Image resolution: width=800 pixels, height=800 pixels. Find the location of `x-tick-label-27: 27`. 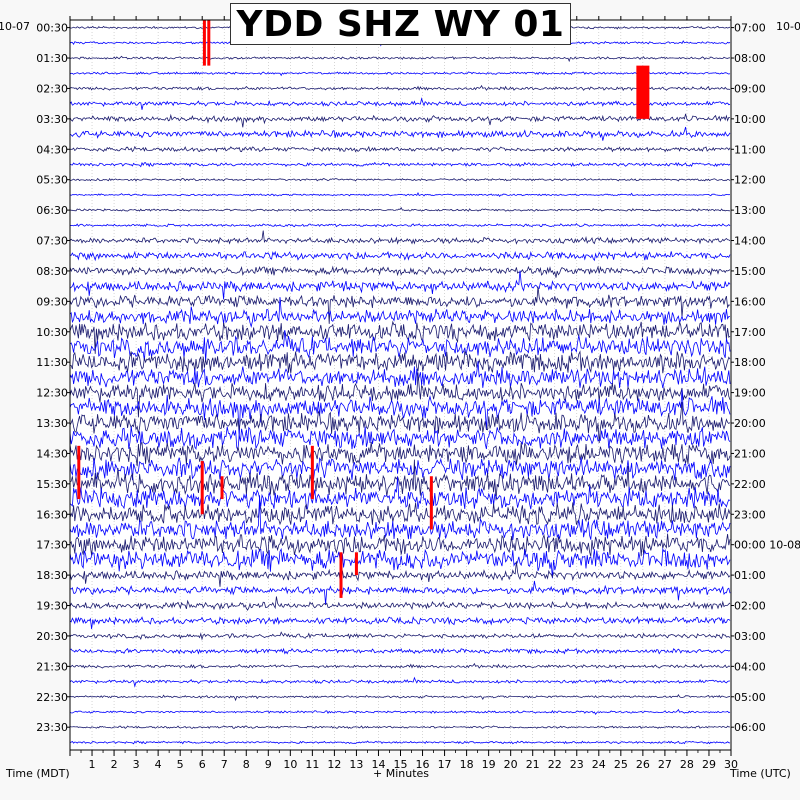

x-tick-label-27: 27 is located at coordinates (665, 764).